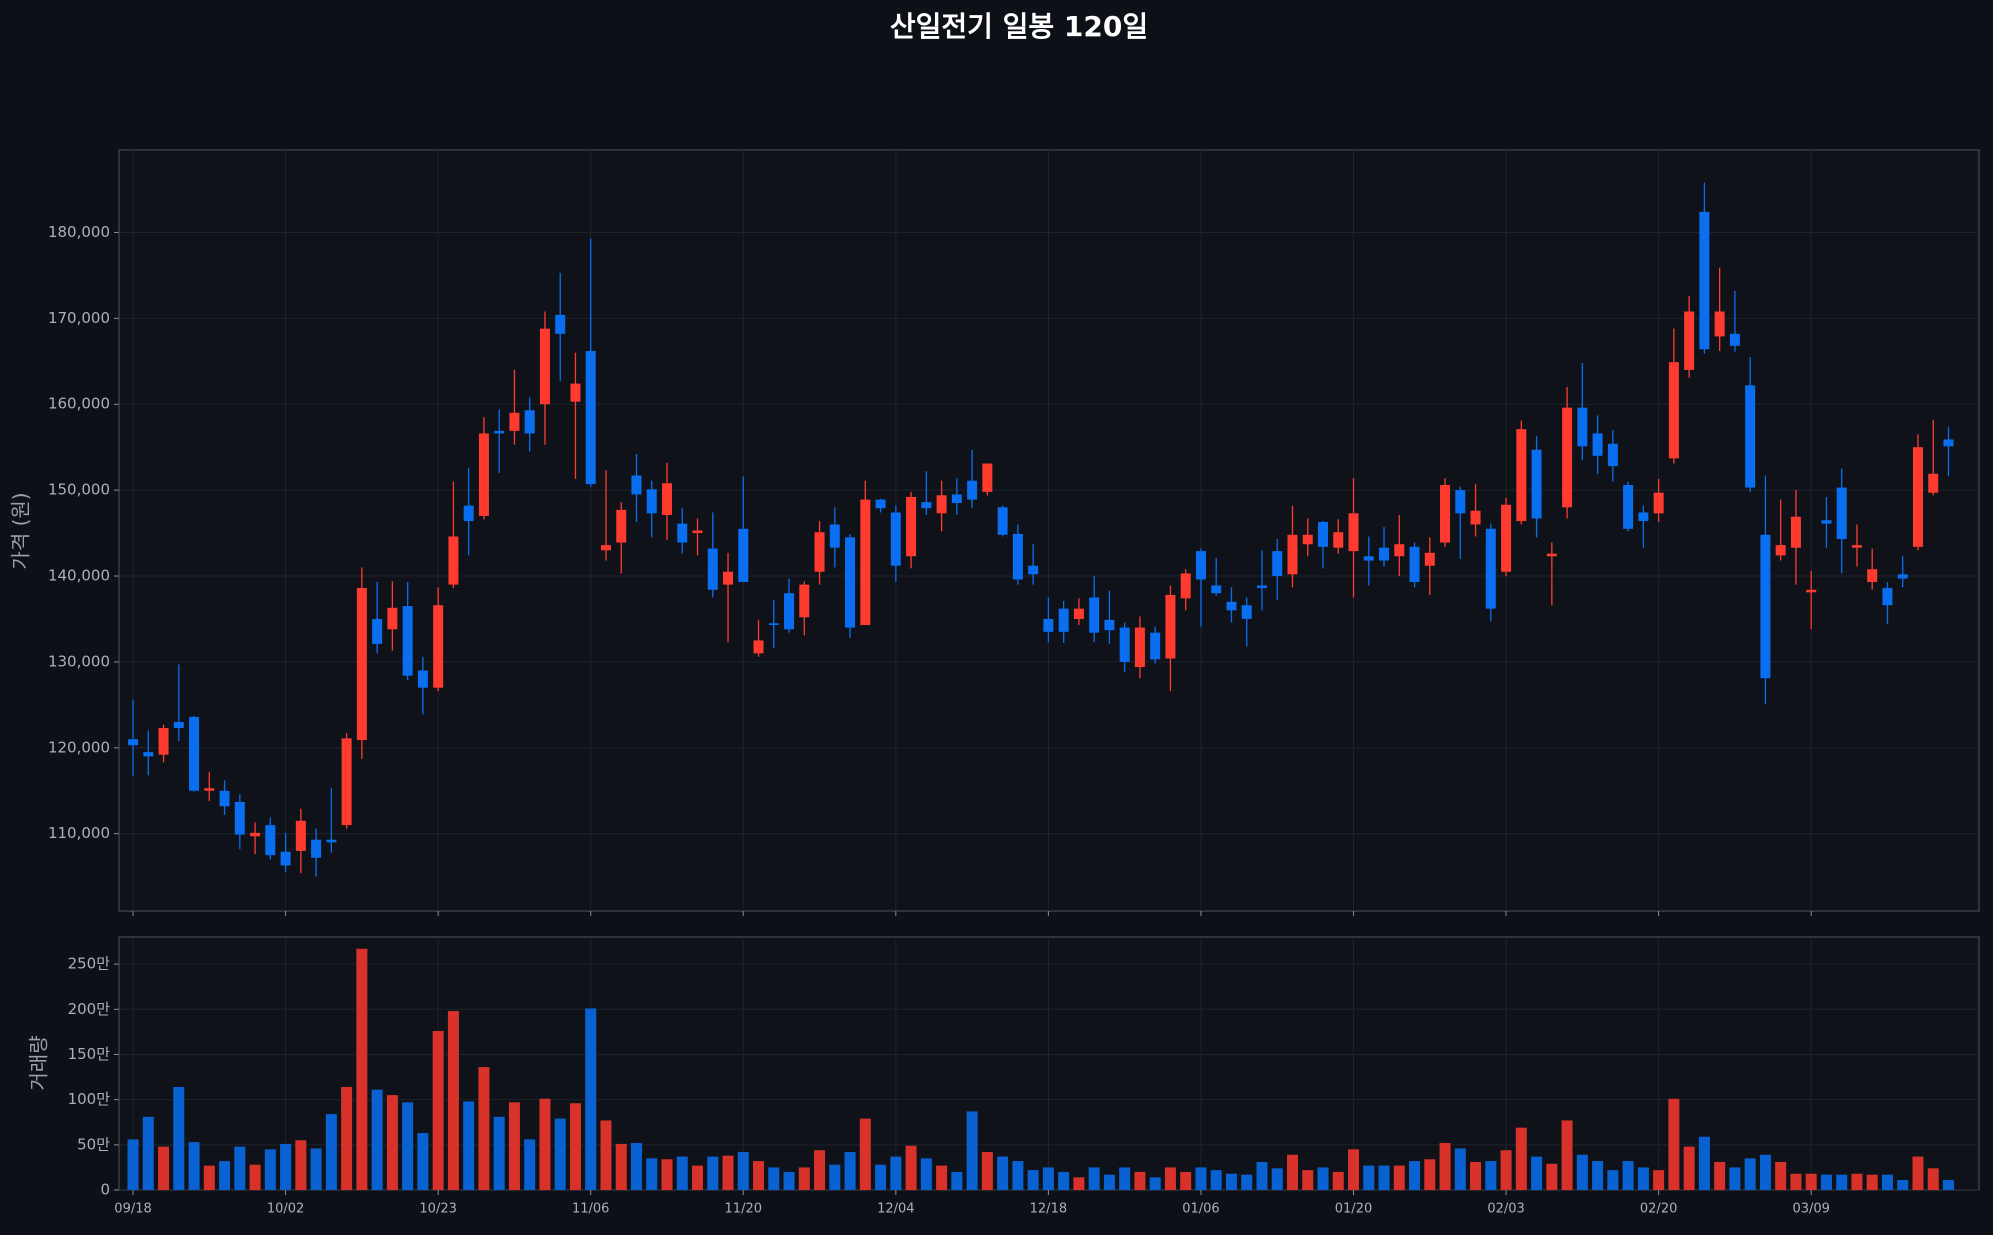 The height and width of the screenshot is (1235, 1993). What do you see at coordinates (105, 1190) in the screenshot?
I see `y-tick-label: 0` at bounding box center [105, 1190].